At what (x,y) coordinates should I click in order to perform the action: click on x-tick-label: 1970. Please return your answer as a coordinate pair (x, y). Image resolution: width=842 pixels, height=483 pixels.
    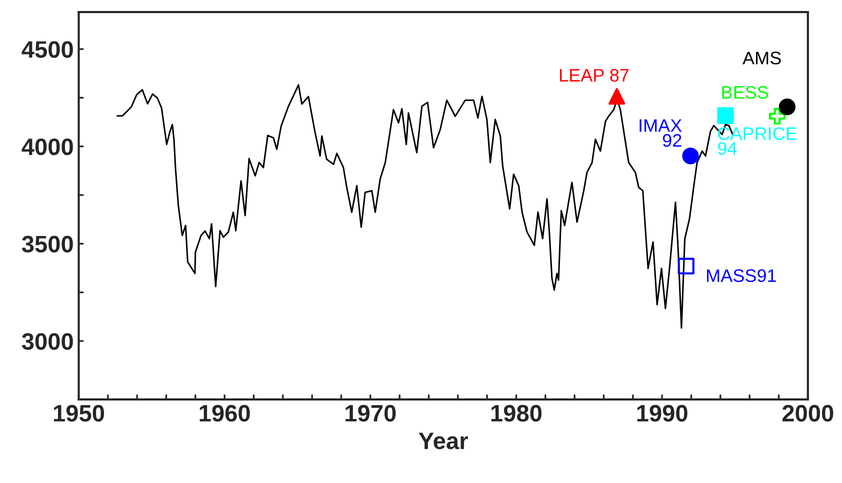
    Looking at the image, I should click on (371, 413).